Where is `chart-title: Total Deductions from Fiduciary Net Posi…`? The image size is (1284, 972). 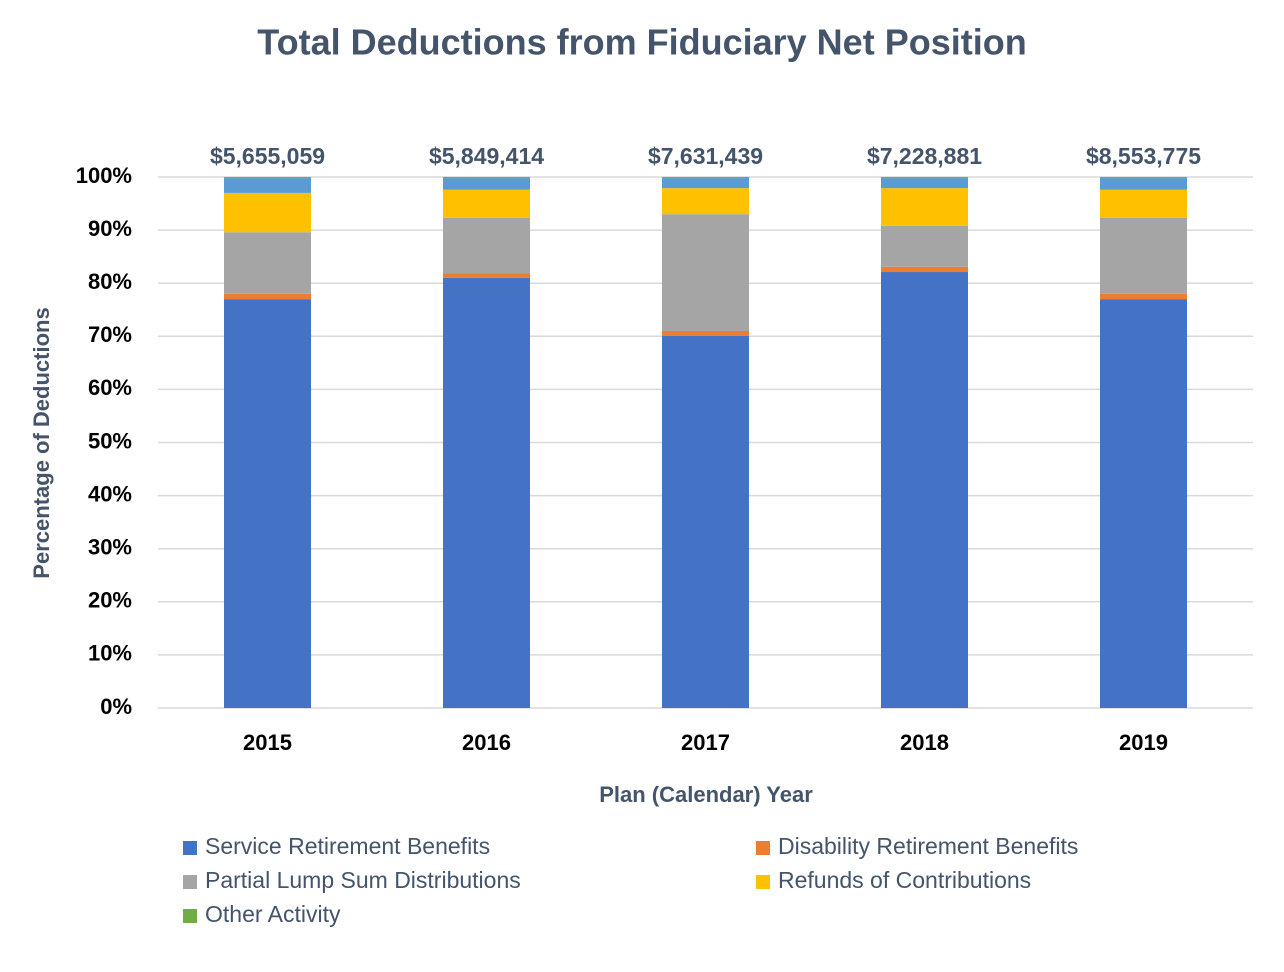 chart-title: Total Deductions from Fiduciary Net Posi… is located at coordinates (641, 42).